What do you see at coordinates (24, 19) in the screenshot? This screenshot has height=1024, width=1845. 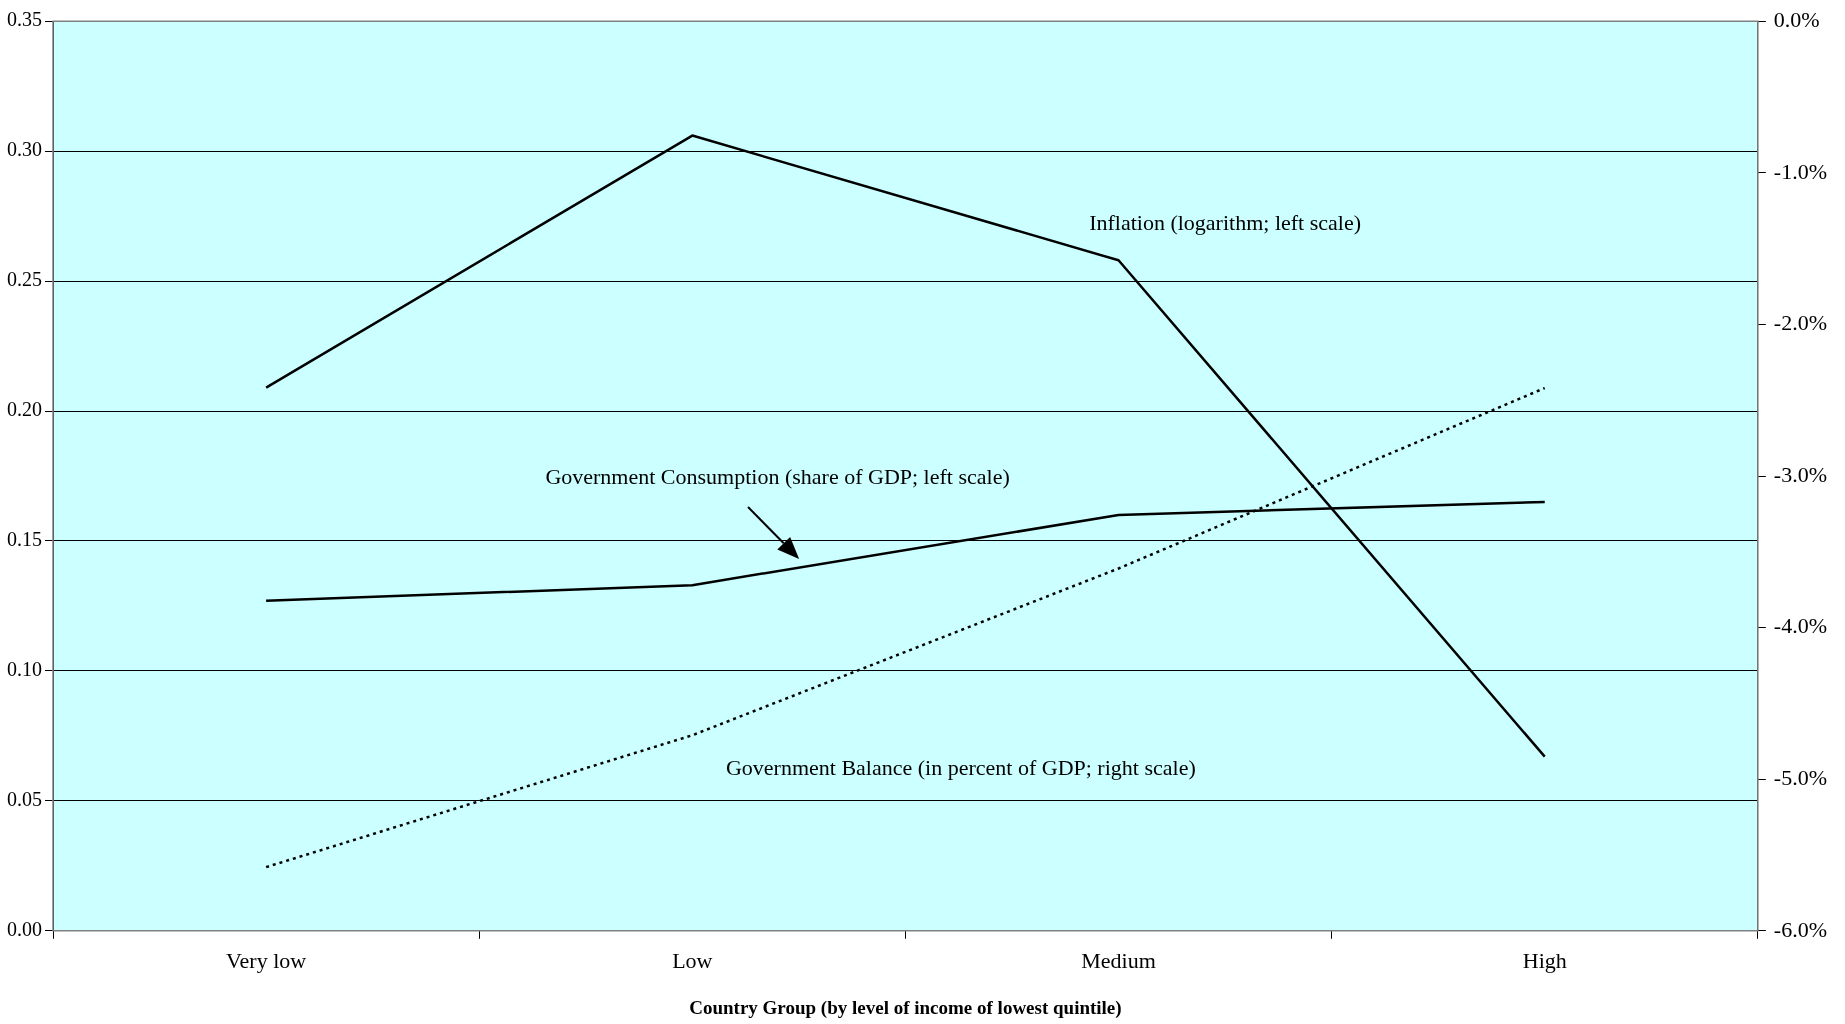 I see `y-tick-label: 0.35` at bounding box center [24, 19].